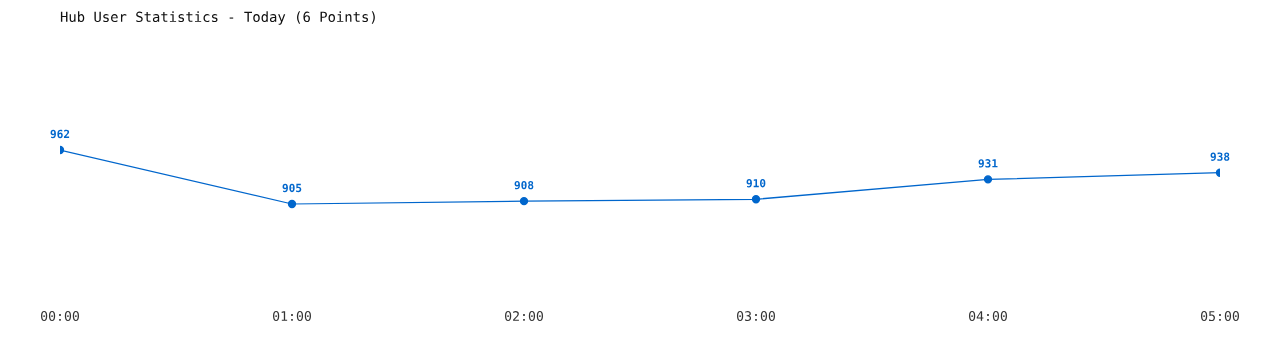 The image size is (1280, 350). What do you see at coordinates (60, 316) in the screenshot?
I see `x-tick-label: 00:00` at bounding box center [60, 316].